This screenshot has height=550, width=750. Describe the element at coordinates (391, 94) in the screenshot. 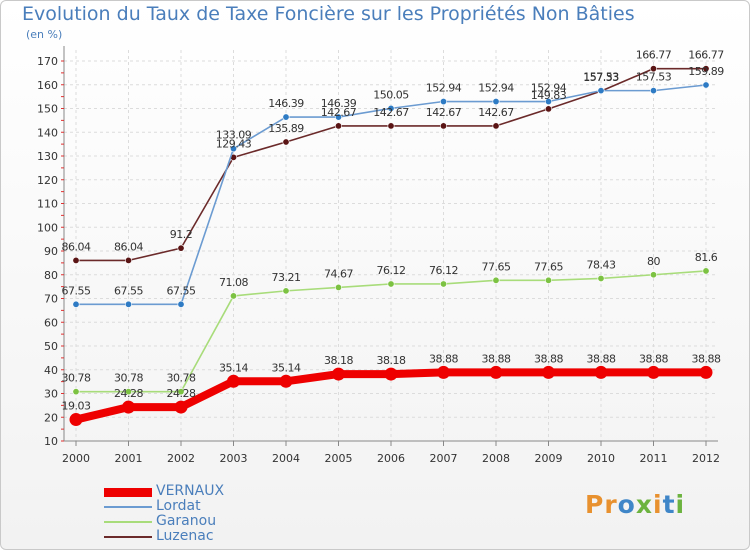

I see `data-label-lordat: 150.05` at that location.